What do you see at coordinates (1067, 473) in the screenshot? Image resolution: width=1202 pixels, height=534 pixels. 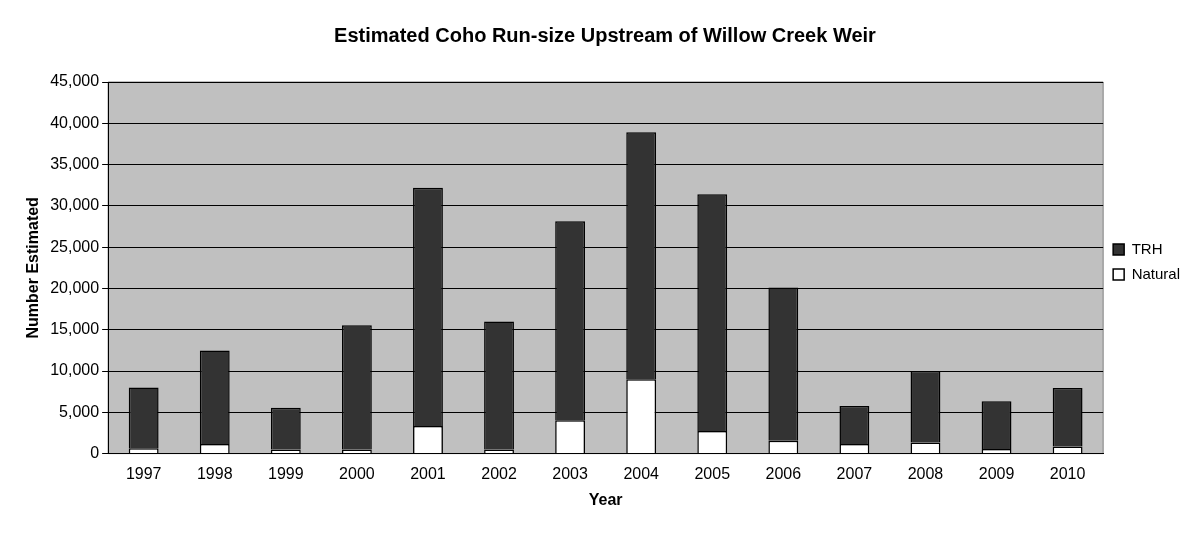 I see `x-tick-label: 2010` at bounding box center [1067, 473].